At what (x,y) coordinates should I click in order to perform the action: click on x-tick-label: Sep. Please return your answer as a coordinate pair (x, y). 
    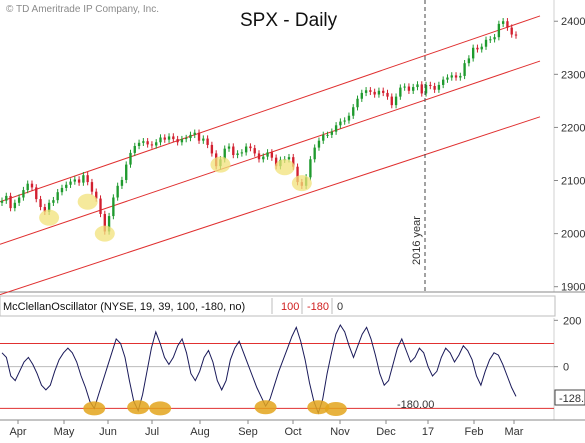
    Looking at the image, I should click on (248, 432).